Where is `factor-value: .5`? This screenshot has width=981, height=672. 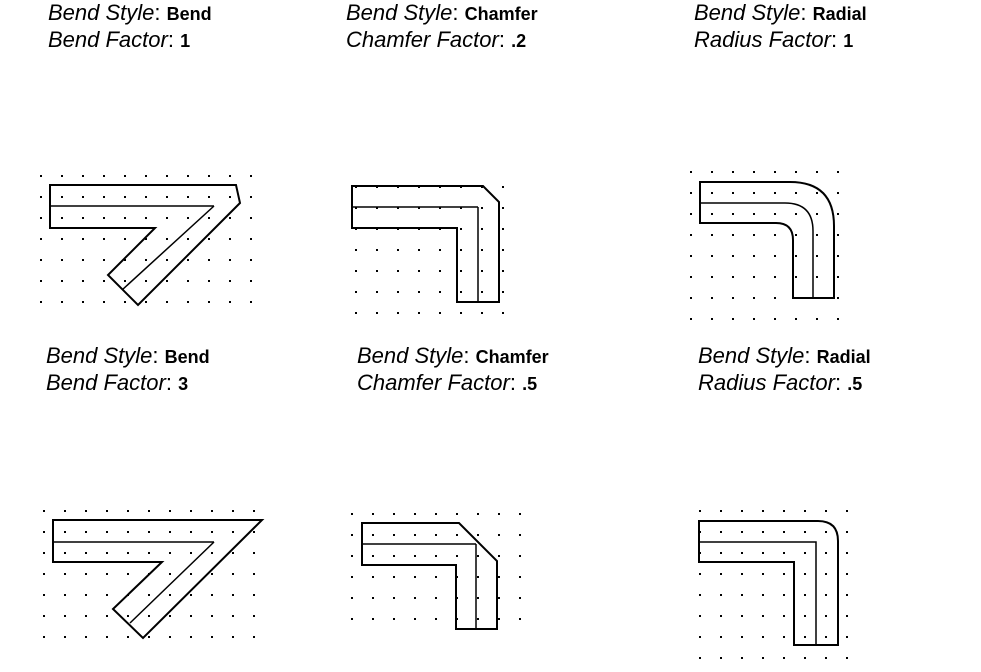 factor-value: .5 is located at coordinates (855, 384).